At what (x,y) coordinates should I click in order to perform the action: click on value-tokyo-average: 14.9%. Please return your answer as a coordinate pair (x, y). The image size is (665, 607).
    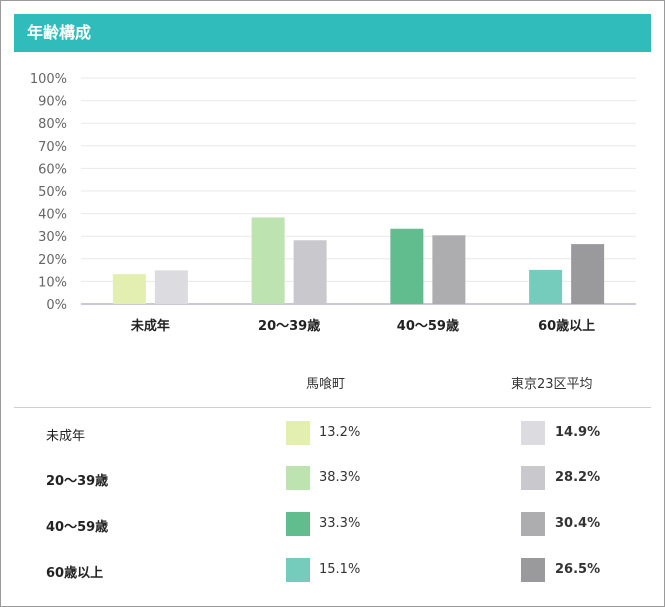
    Looking at the image, I should click on (578, 432).